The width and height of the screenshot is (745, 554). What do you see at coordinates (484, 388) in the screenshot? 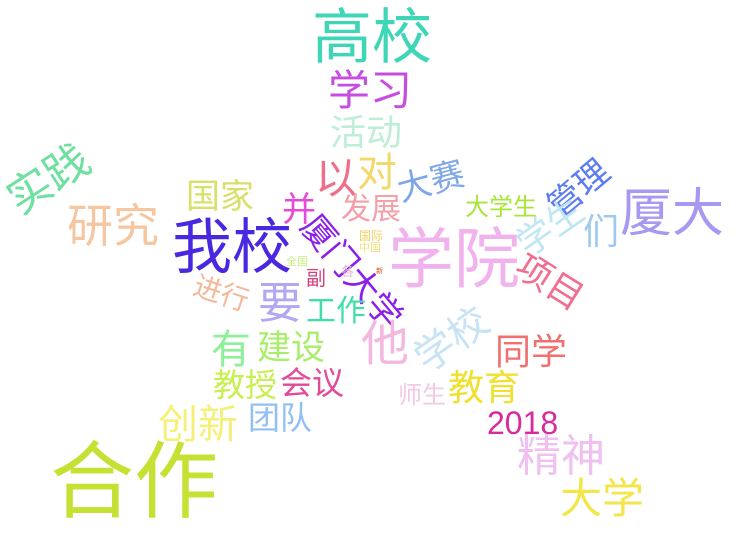
I see `word-jiaoyu: 教育` at bounding box center [484, 388].